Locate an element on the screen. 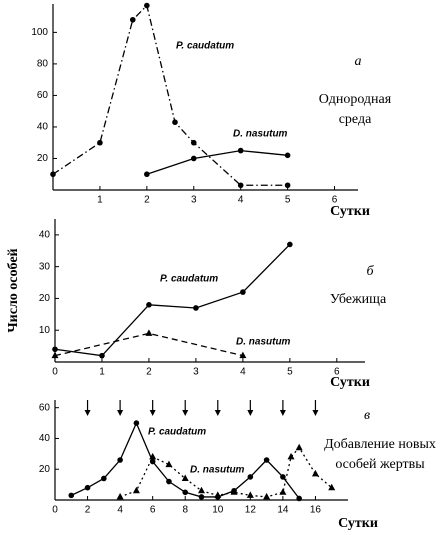 This screenshot has width=446, height=535. x-tick-label: 8 is located at coordinates (185, 510).